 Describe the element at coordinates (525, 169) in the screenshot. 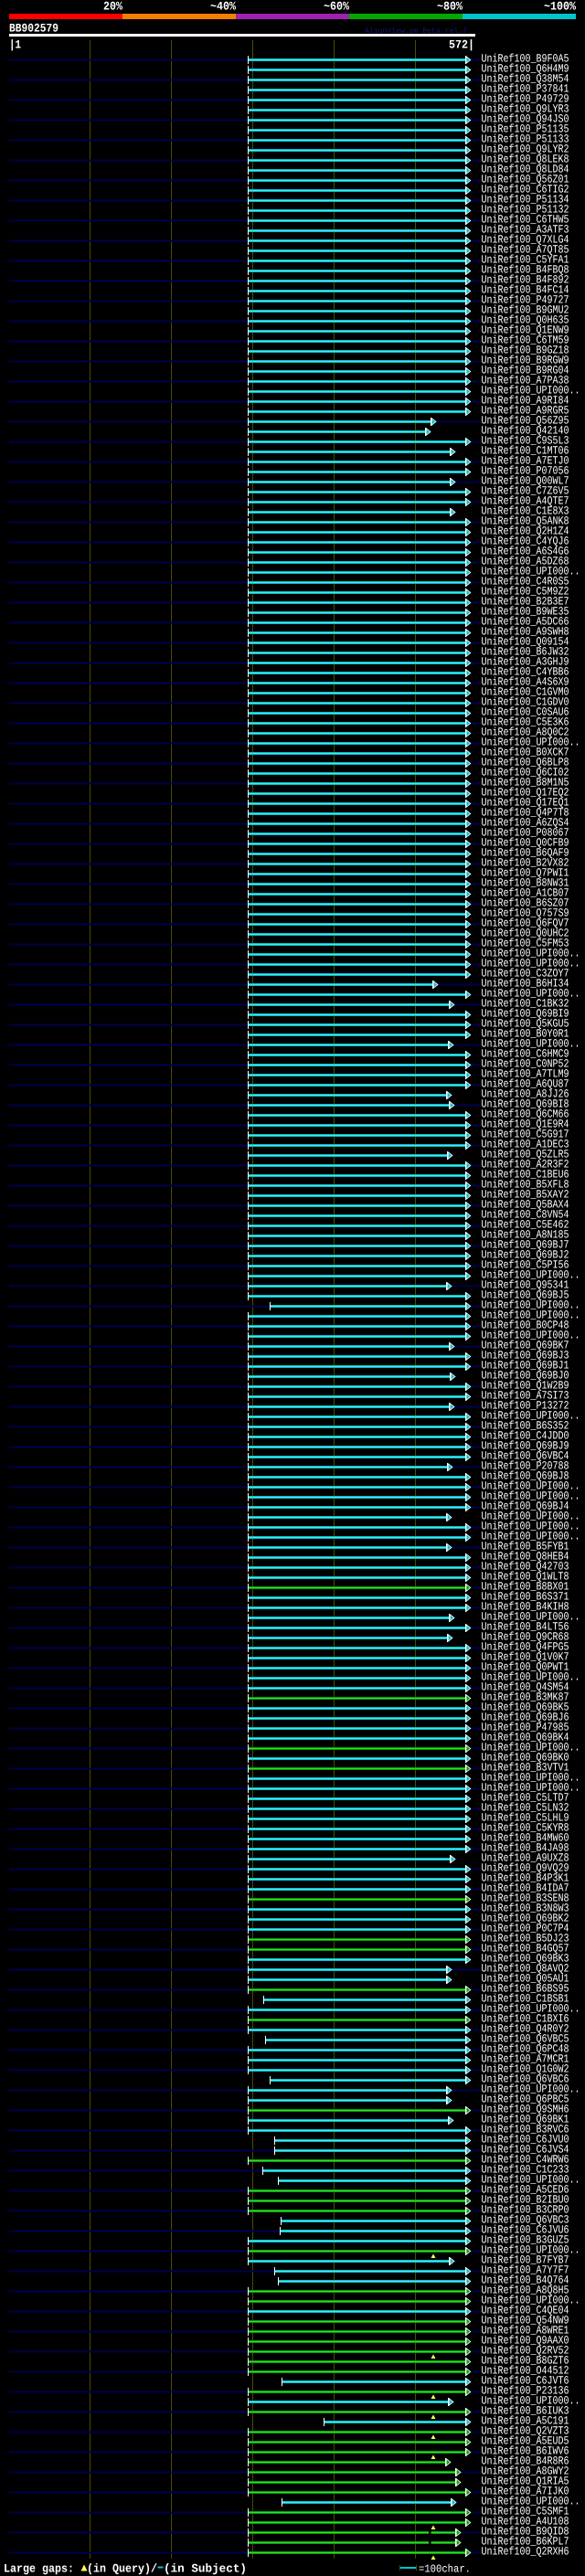

I see `svg-text: UniRef100_Q8LD84` at that location.